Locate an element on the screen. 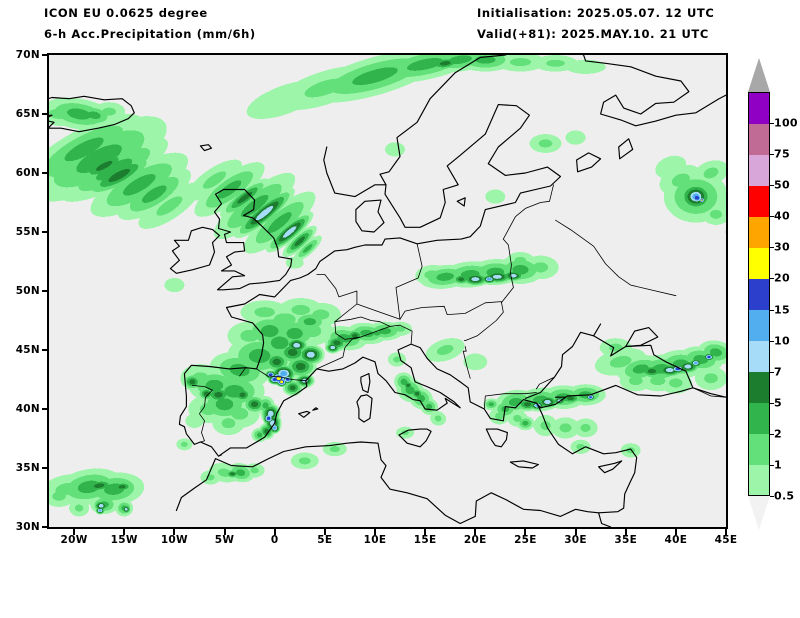 This screenshot has height=618, width=800. model-title: ICON EU 0.0625 degree is located at coordinates (126, 13).